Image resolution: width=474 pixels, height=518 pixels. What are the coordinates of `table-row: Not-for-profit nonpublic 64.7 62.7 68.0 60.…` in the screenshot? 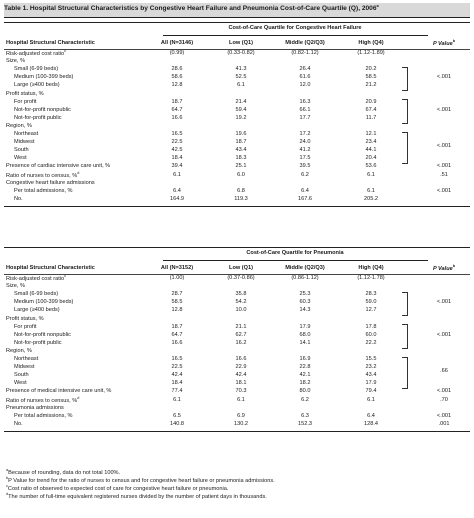 It's located at (237, 336).